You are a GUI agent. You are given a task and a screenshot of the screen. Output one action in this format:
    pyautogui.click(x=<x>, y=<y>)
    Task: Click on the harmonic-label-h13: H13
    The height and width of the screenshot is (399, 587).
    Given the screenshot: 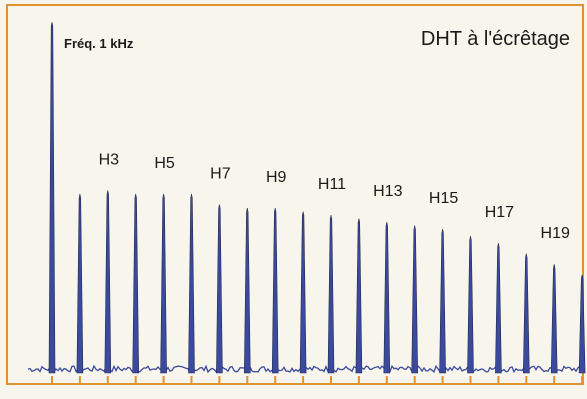 What is the action you would take?
    pyautogui.click(x=387, y=191)
    